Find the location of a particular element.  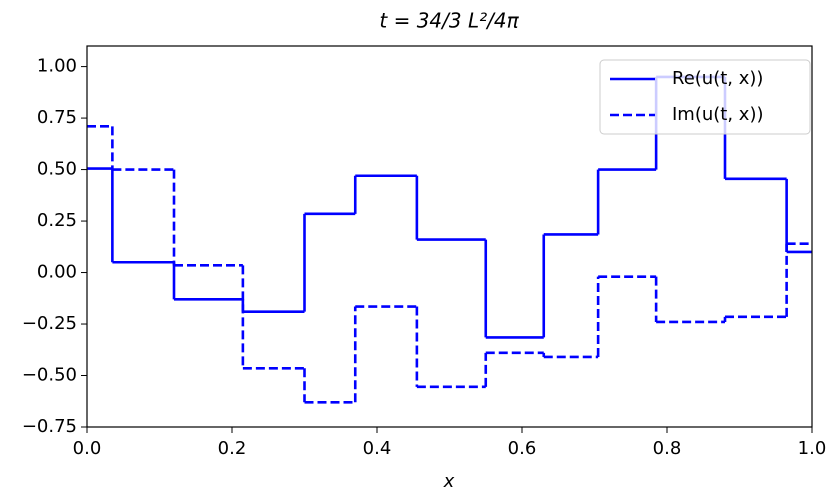

y-tick-label: 0.25 is located at coordinates (57, 220).